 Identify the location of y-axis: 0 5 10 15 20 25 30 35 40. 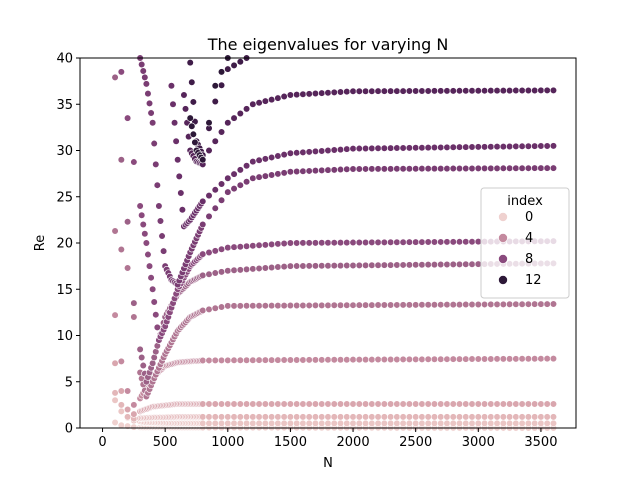
(68, 244).